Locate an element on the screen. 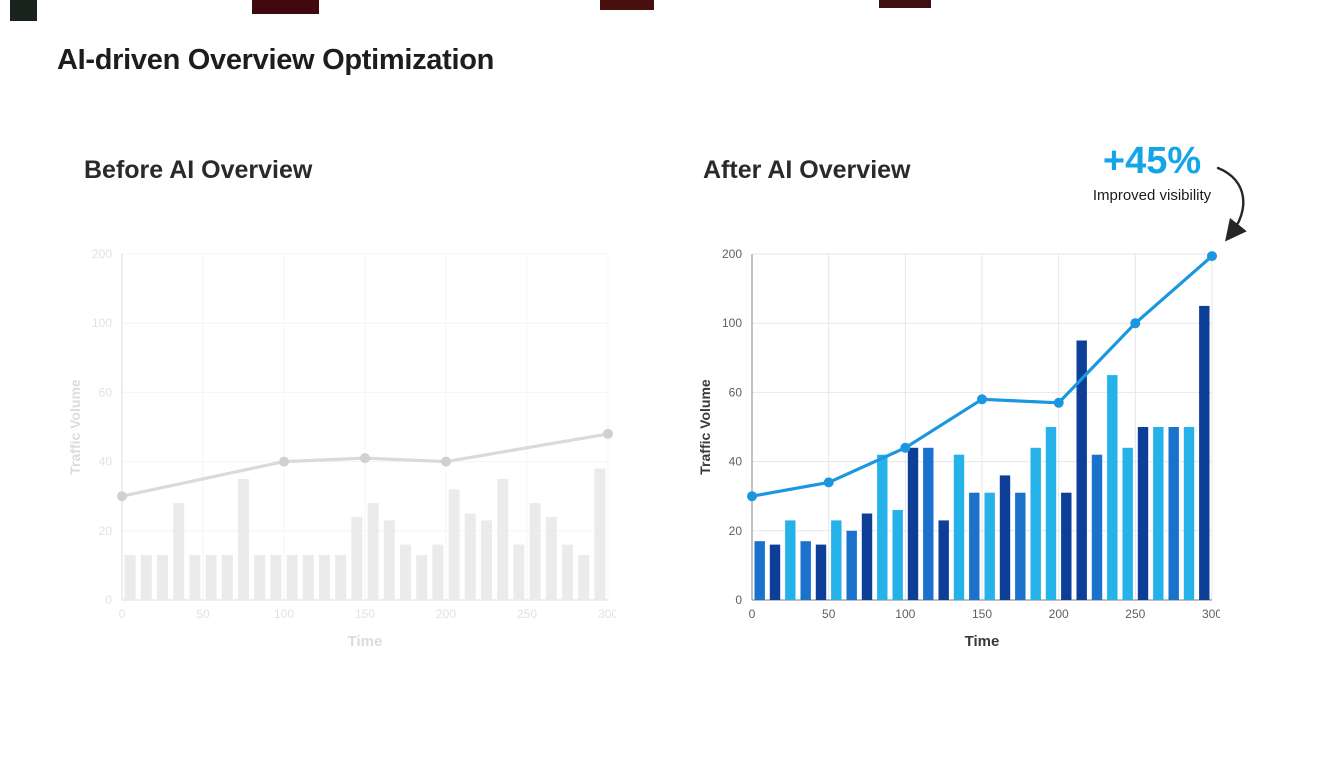 This screenshot has height=768, width=1344. page-title: AI-driven Overview Optimization is located at coordinates (276, 60).